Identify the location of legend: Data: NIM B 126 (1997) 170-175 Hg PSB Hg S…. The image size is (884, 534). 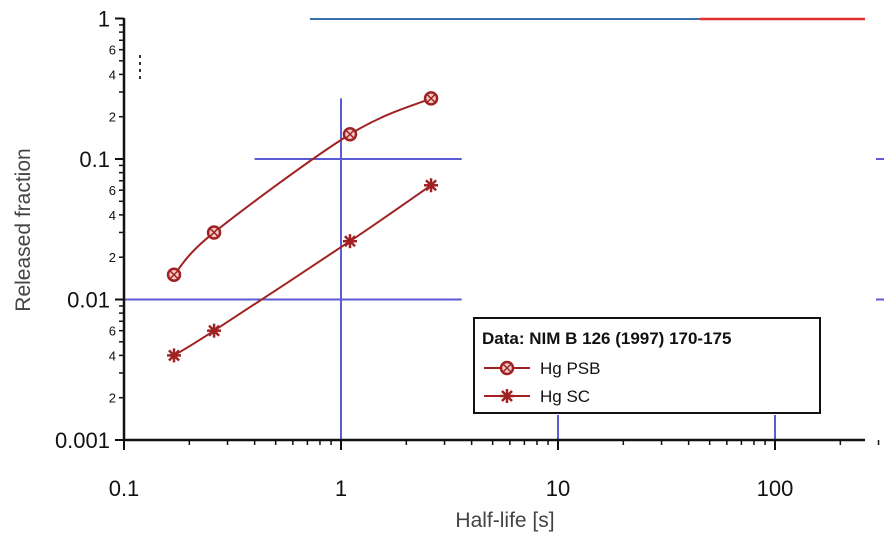
(647, 365).